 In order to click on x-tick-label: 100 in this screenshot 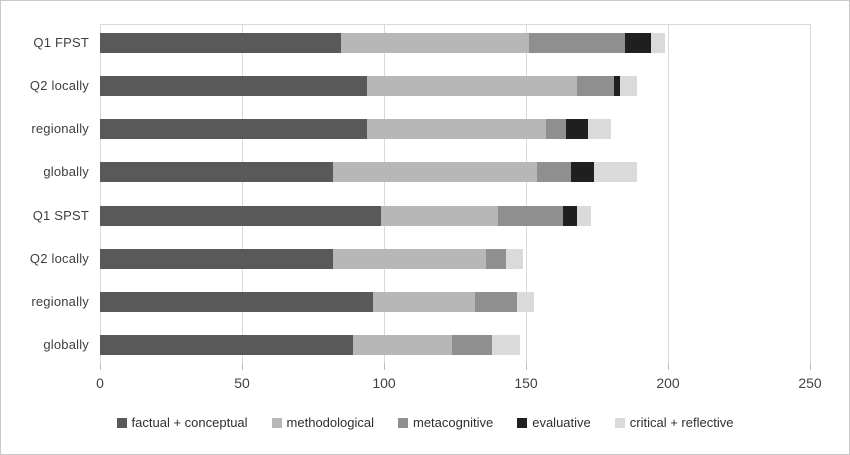, I will do `click(384, 383)`.